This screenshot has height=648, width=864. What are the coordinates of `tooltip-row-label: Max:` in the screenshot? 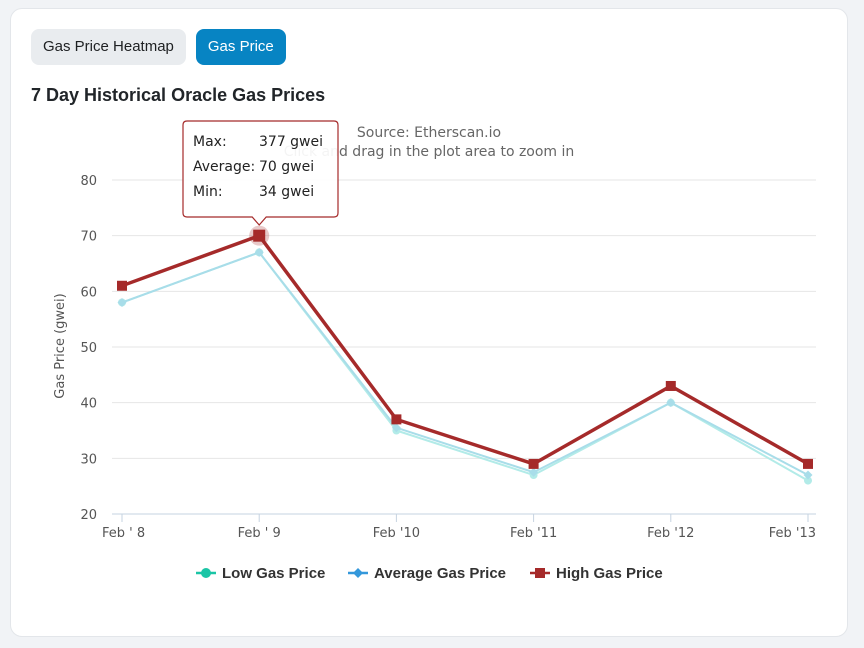 It's located at (210, 142).